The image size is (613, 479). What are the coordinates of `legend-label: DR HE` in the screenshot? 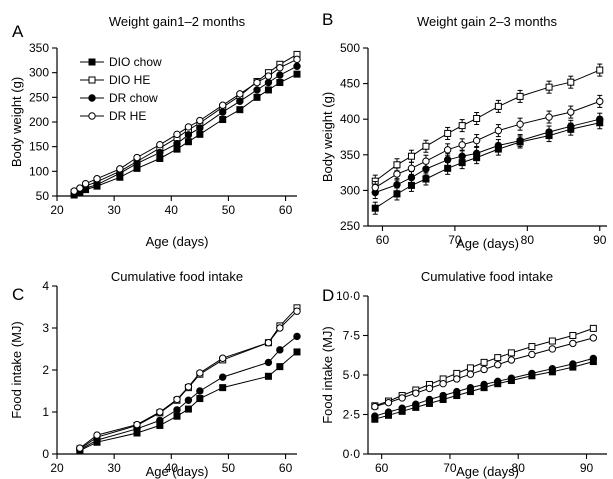 It's located at (127, 116).